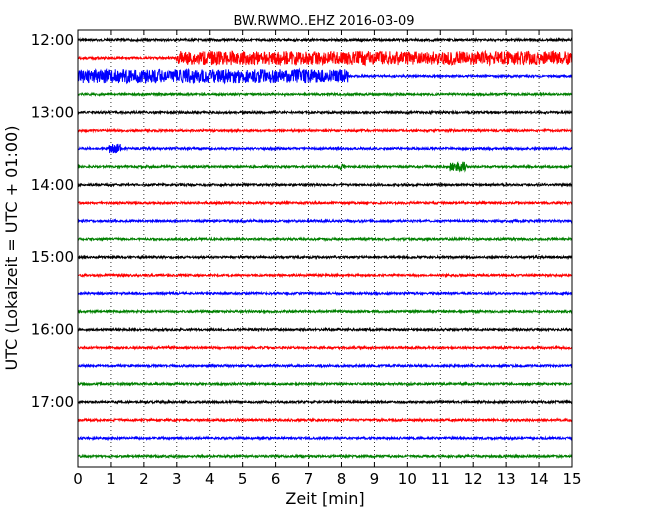 The width and height of the screenshot is (650, 520). I want to click on y-tick-label: 14:00, so click(52, 185).